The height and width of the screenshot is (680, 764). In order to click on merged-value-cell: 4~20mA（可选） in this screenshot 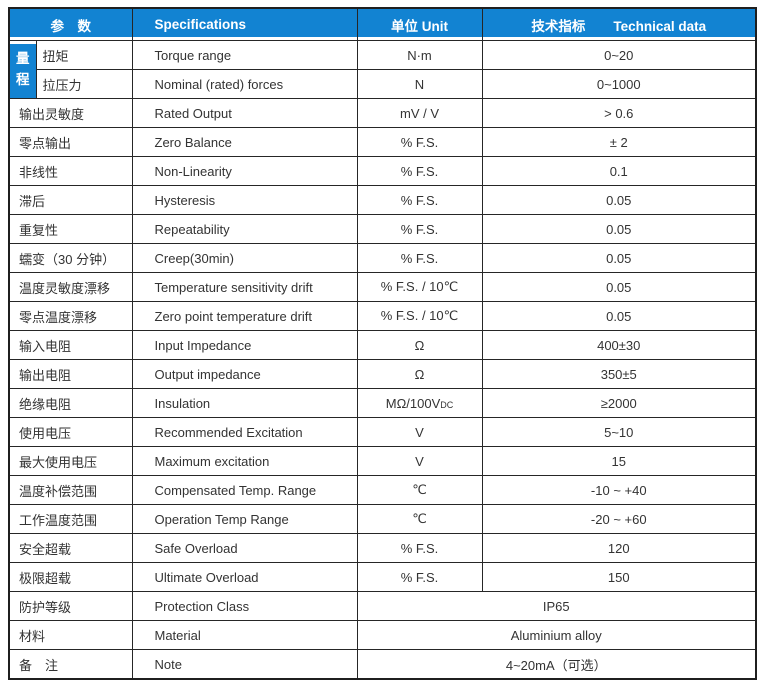, I will do `click(556, 664)`.